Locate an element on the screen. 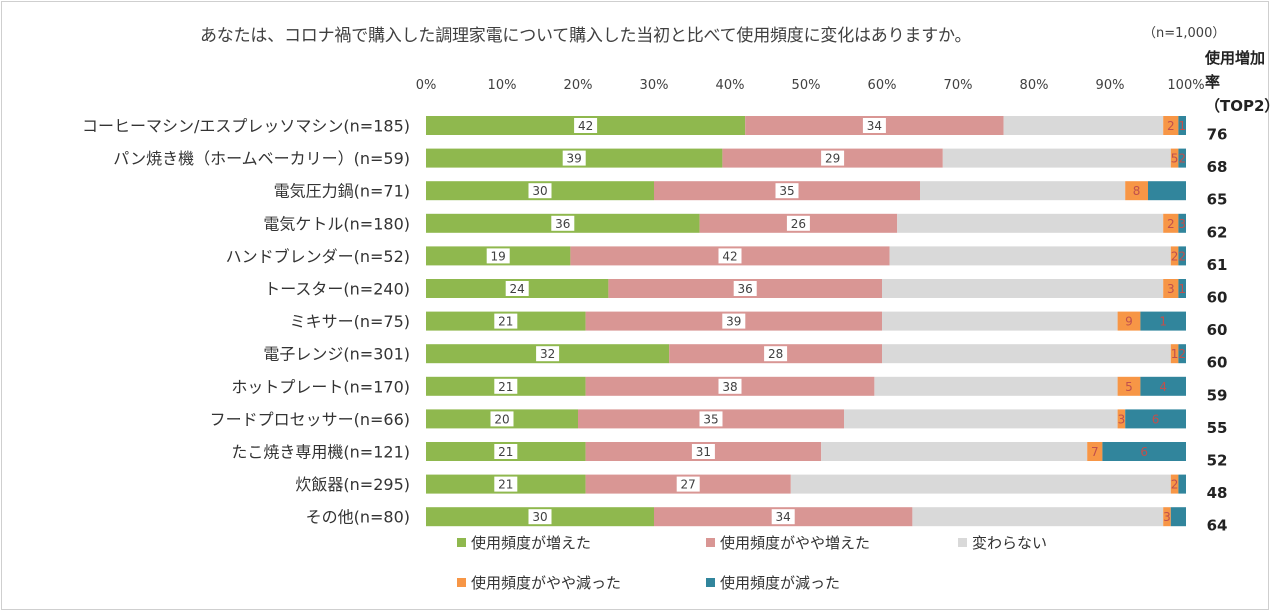  top2-value: 65 is located at coordinates (1217, 200).